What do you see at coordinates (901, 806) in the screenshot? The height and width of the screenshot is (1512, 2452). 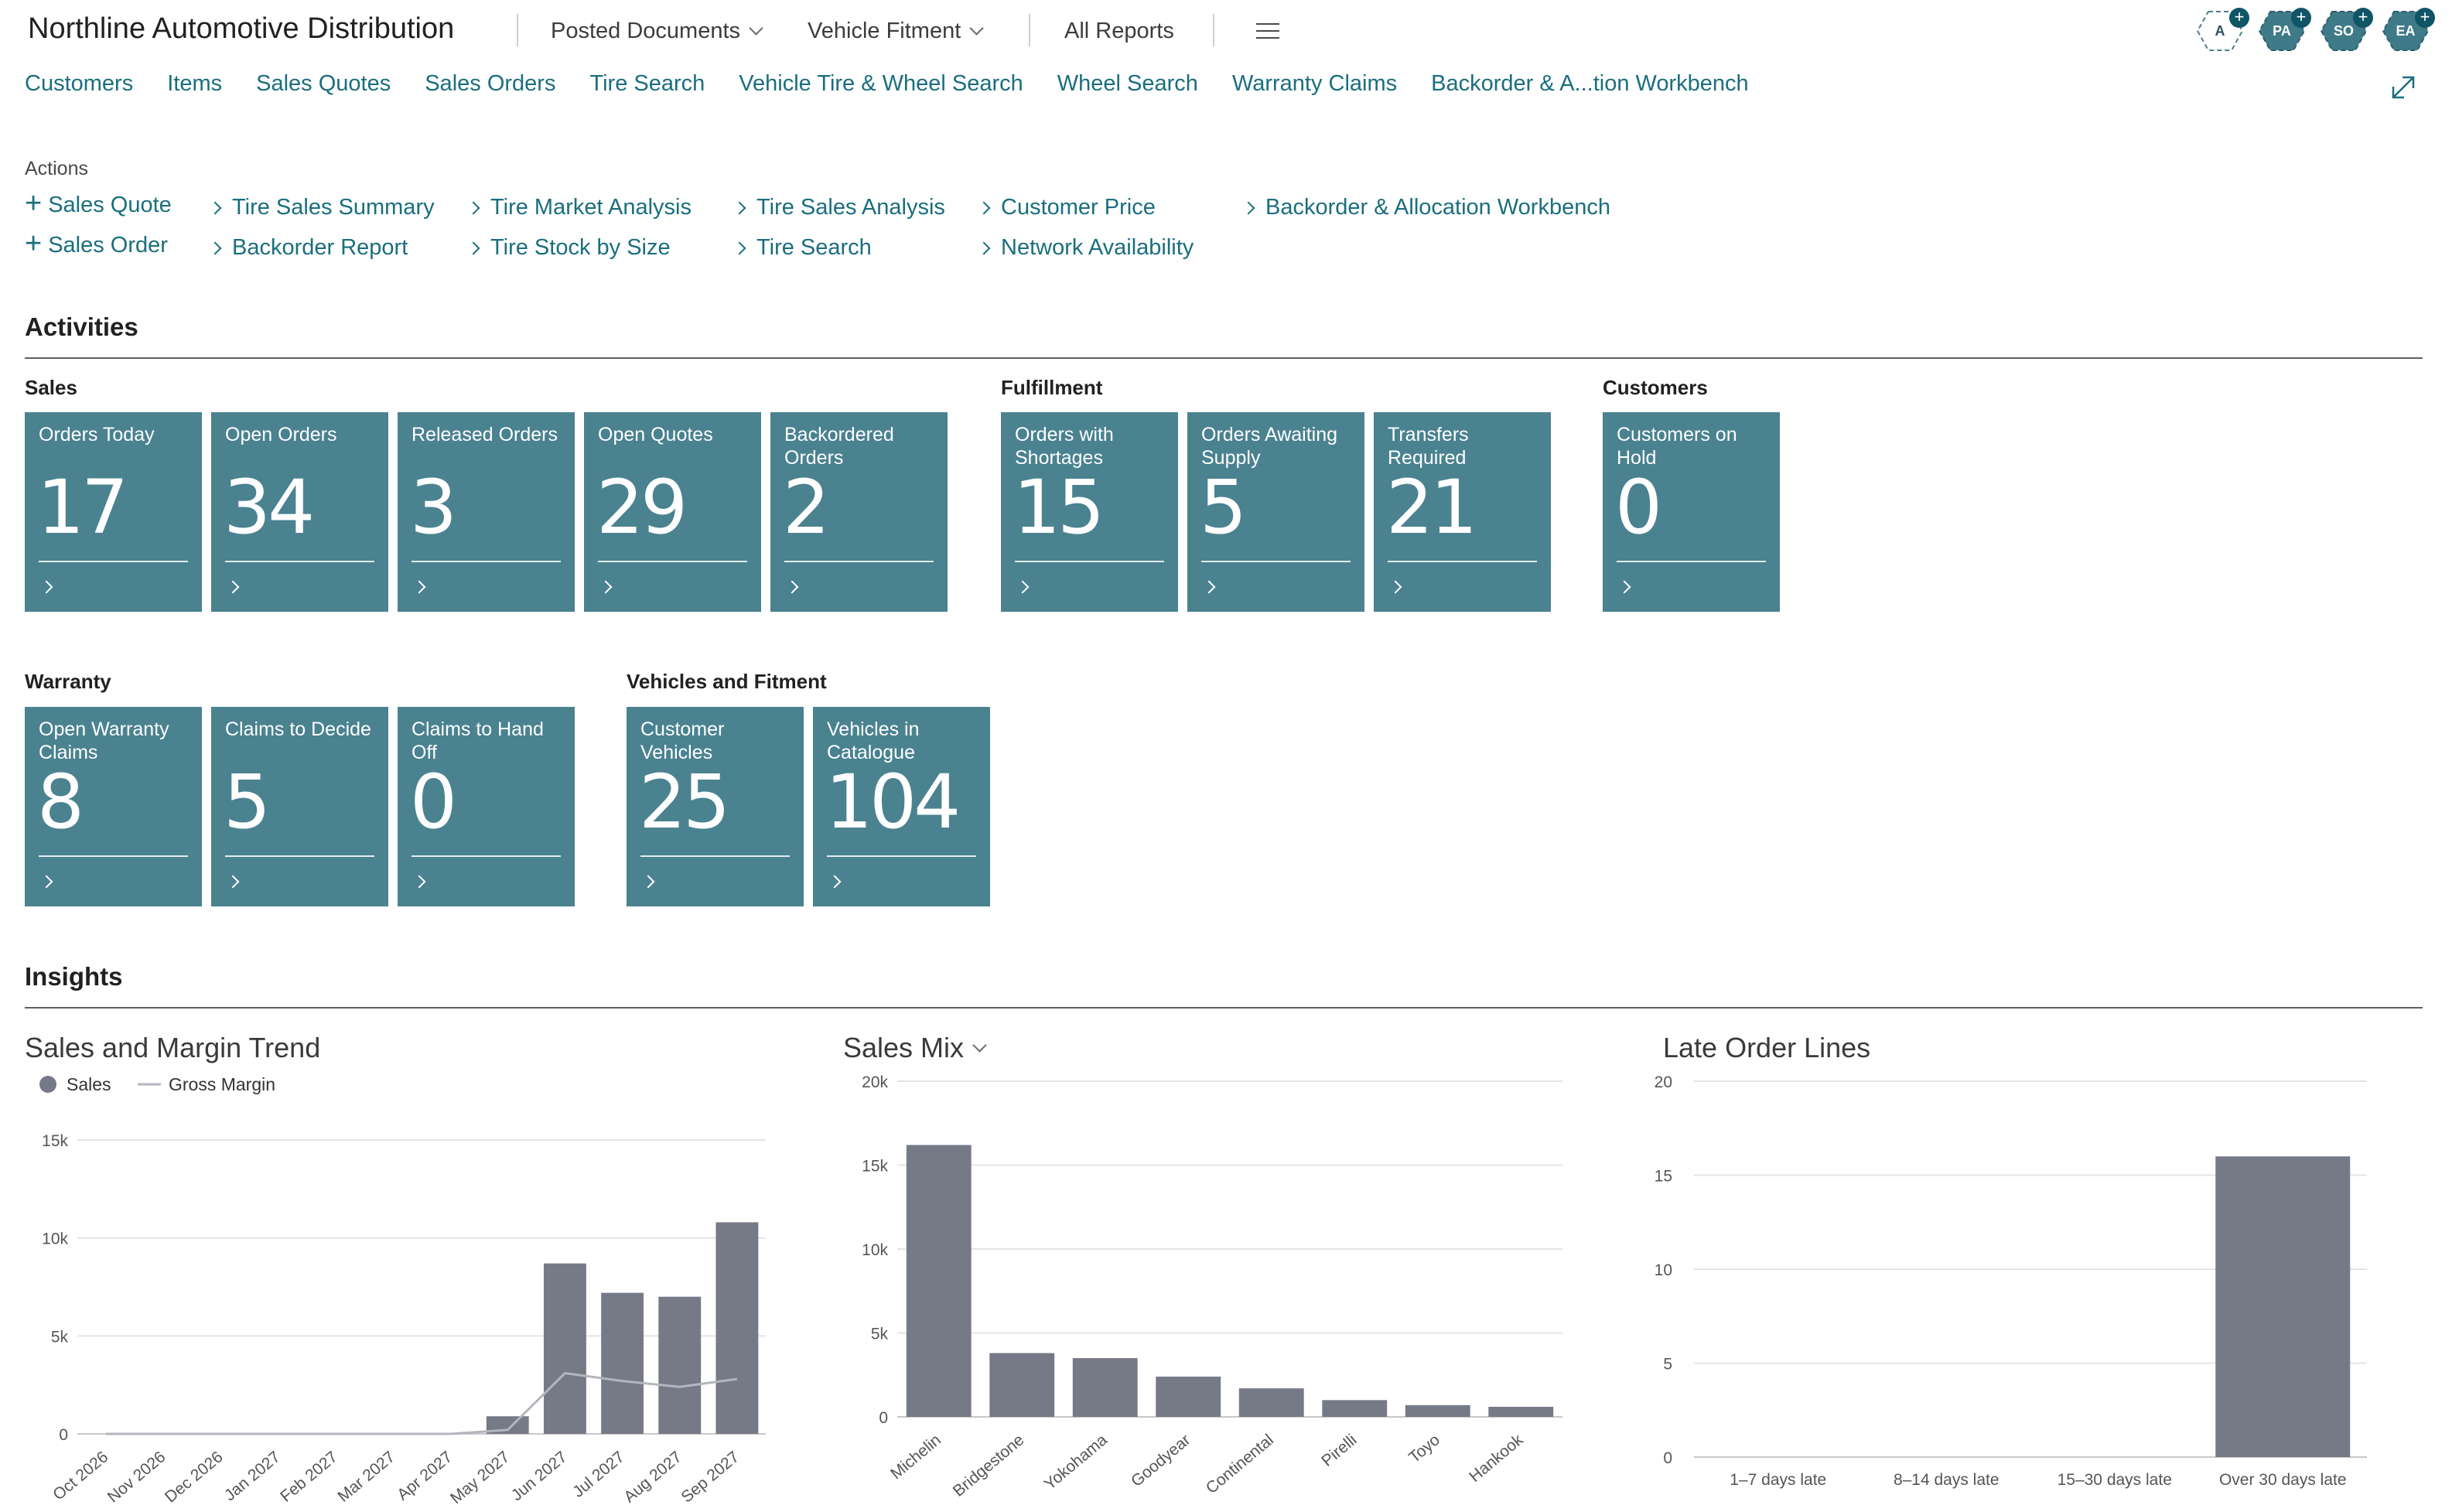 I see `cue-tile: Vehicles in Catalogue 104` at bounding box center [901, 806].